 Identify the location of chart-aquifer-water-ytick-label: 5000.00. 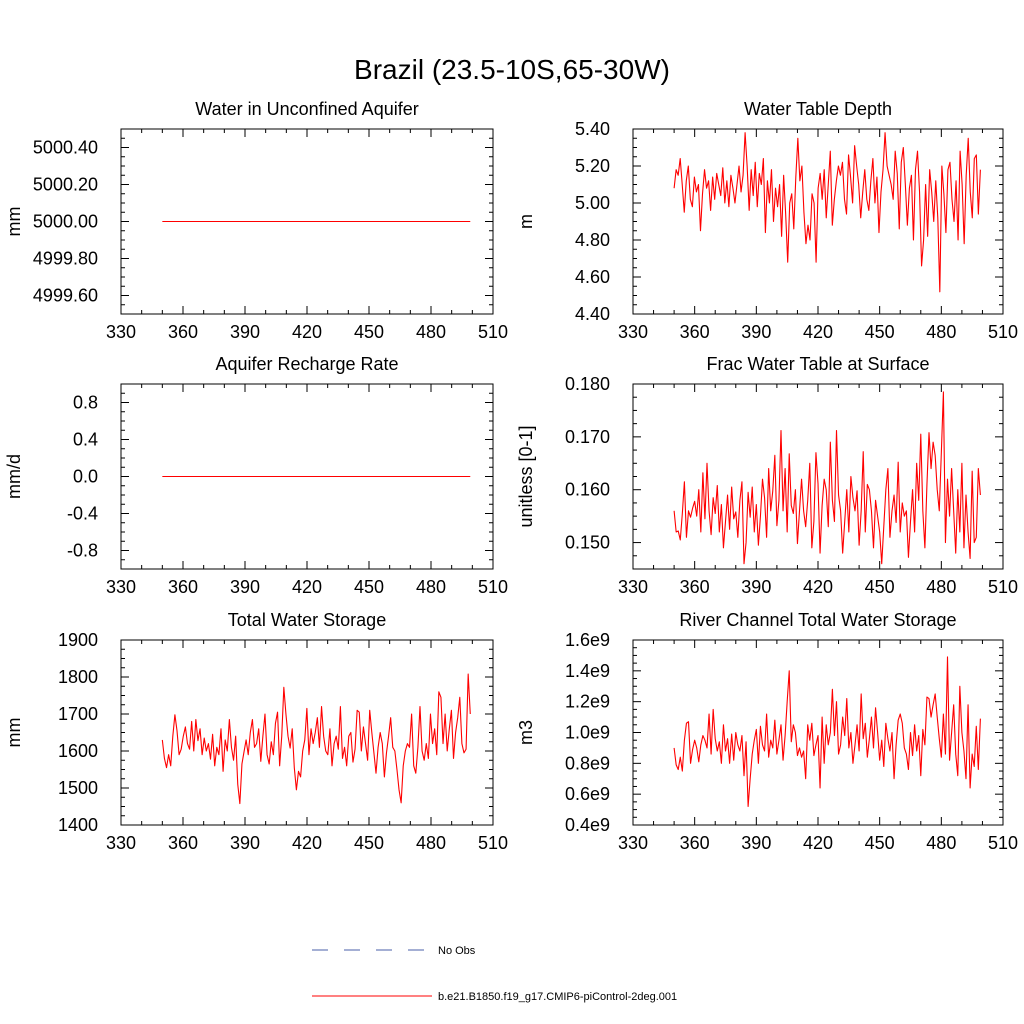
(65, 222).